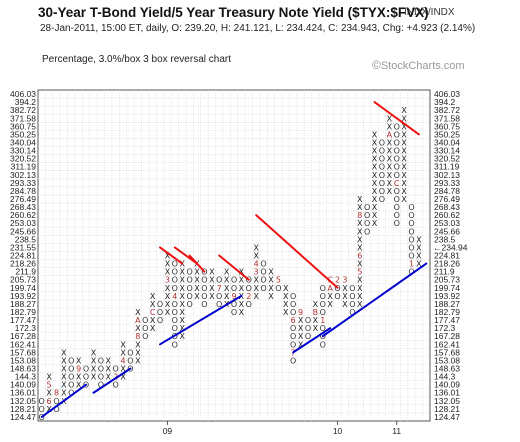 Image resolution: width=520 pixels, height=442 pixels. What do you see at coordinates (447, 191) in the screenshot?
I see `price-tick-label: 284.78` at bounding box center [447, 191].